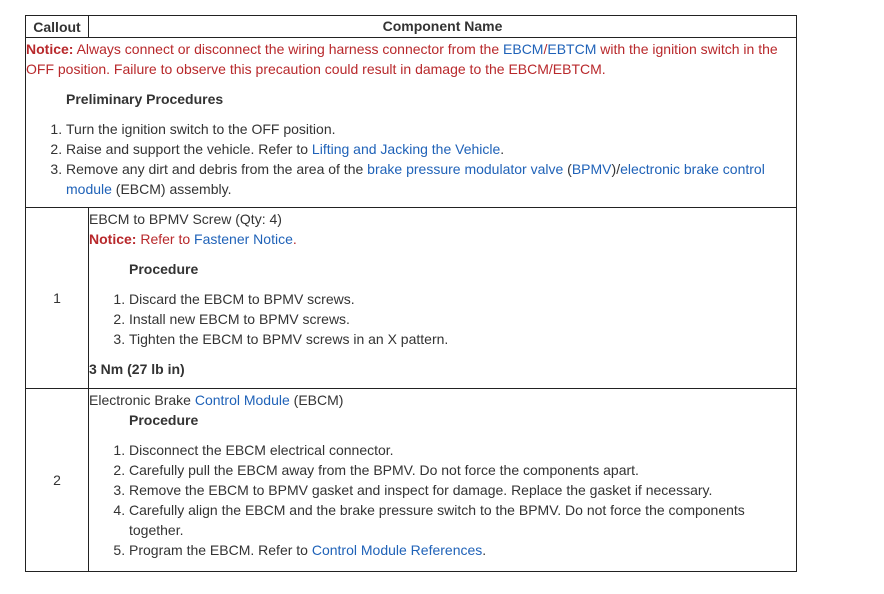 The height and width of the screenshot is (594, 884). What do you see at coordinates (316, 400) in the screenshot?
I see `title-text: (EBCM)` at bounding box center [316, 400].